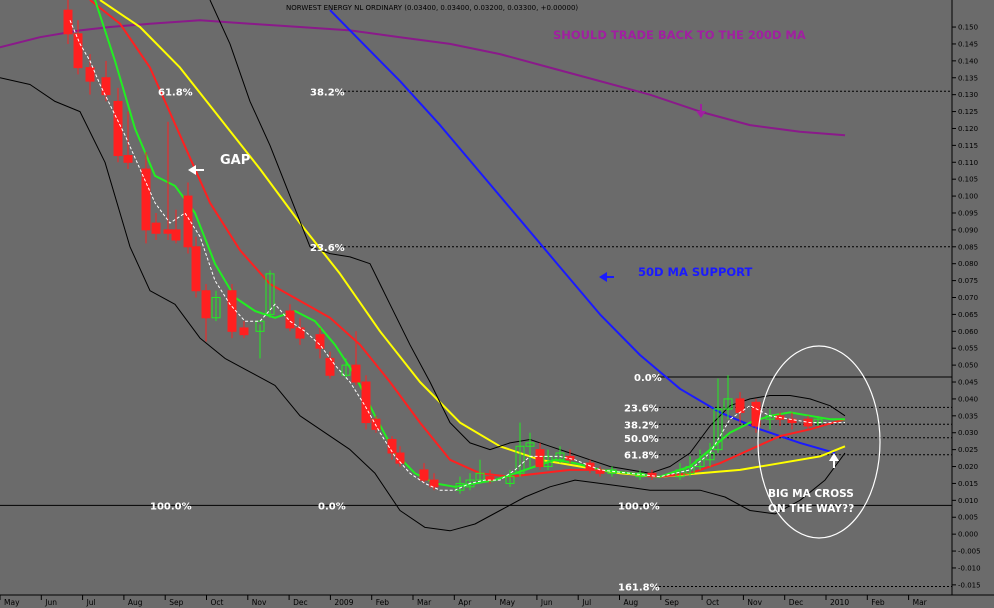  What do you see at coordinates (465, 602) in the screenshot?
I see `x-tick-label: Apr` at bounding box center [465, 602].